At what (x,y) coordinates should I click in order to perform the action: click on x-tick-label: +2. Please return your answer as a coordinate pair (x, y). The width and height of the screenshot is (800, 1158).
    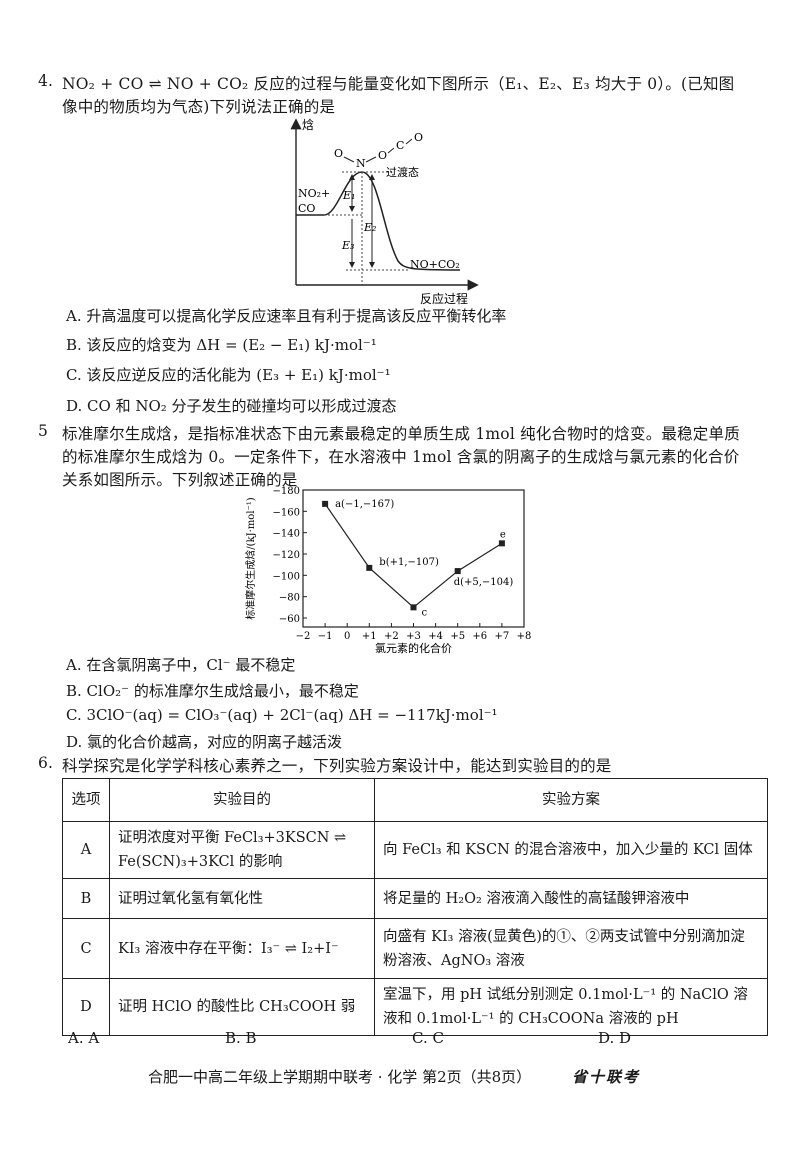
    Looking at the image, I should click on (391, 636).